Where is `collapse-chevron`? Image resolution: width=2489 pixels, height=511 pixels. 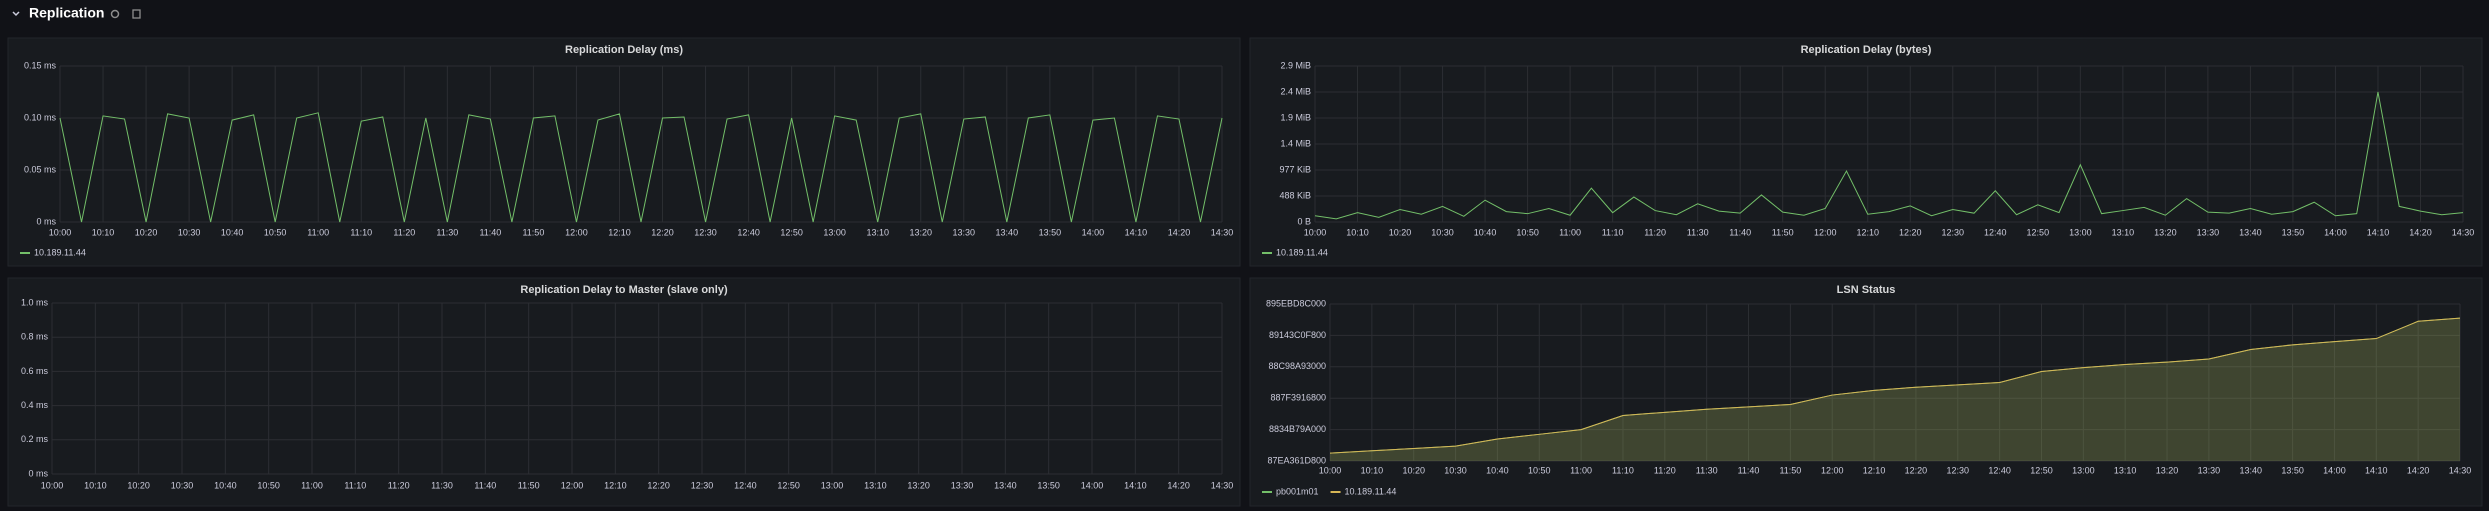
collapse-chevron is located at coordinates (16, 14).